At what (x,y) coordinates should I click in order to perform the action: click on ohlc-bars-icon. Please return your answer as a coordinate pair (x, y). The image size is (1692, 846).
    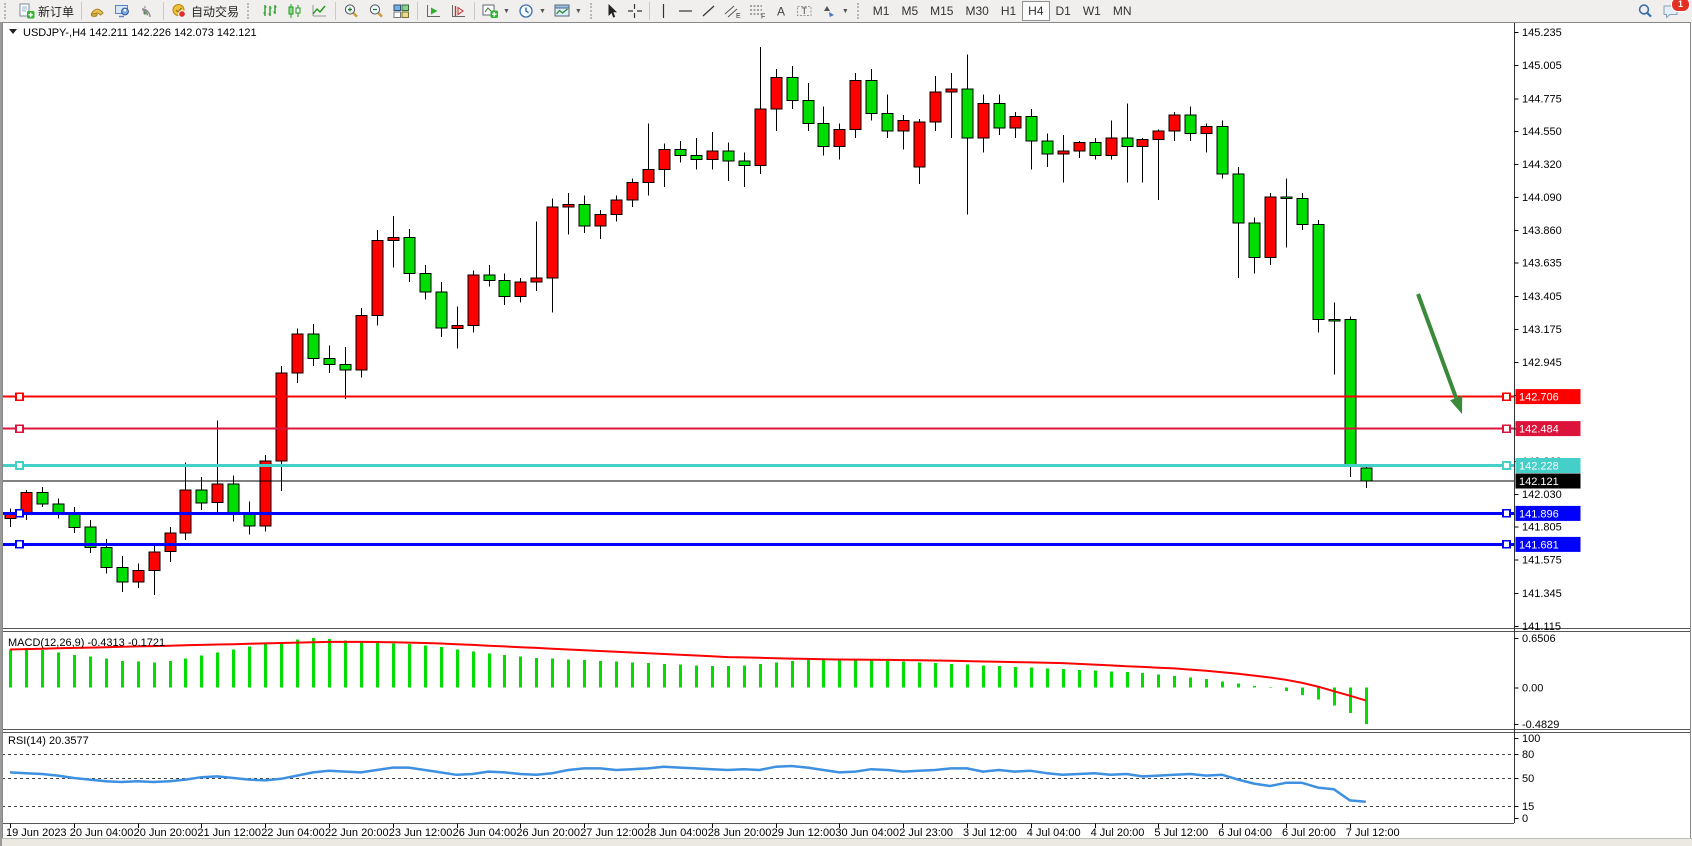
    Looking at the image, I should click on (270, 10).